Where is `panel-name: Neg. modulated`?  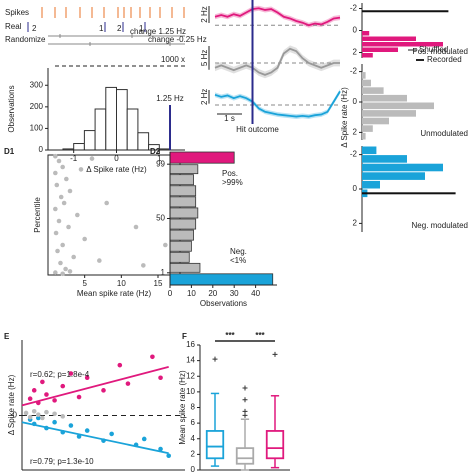
panel-name: Neg. modulated is located at coordinates (440, 225).